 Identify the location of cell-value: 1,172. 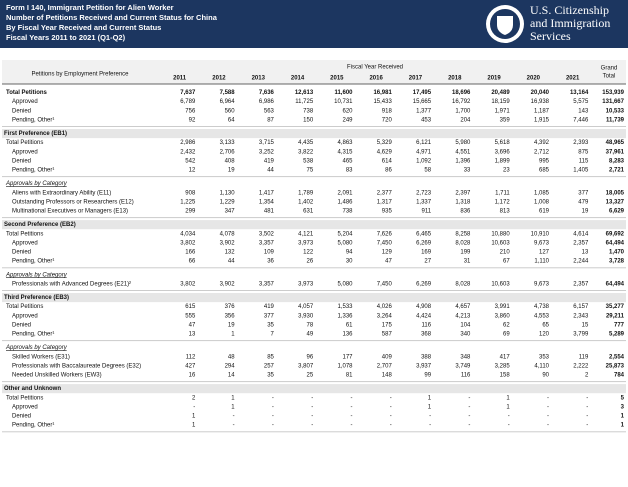
(503, 202).